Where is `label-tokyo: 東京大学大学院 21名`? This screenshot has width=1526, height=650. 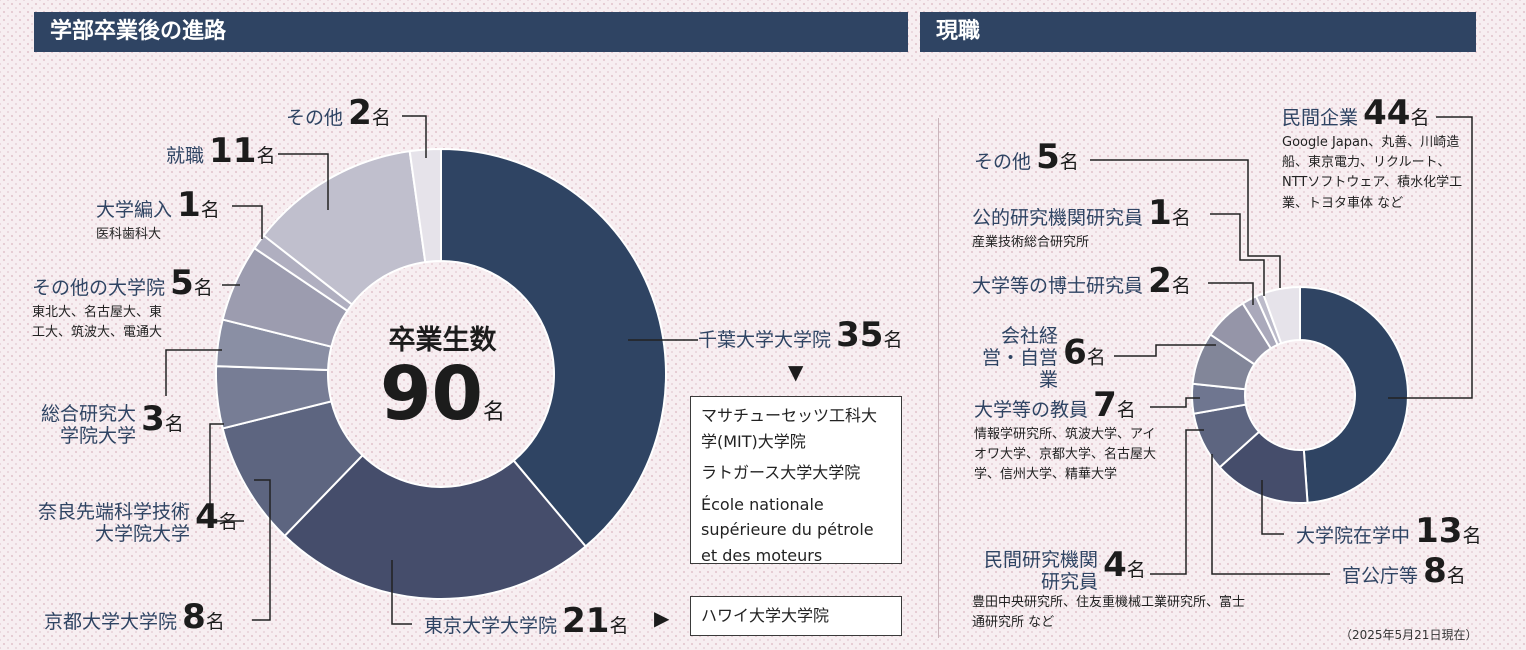
label-tokyo: 東京大学大学院 21名 is located at coordinates (526, 621).